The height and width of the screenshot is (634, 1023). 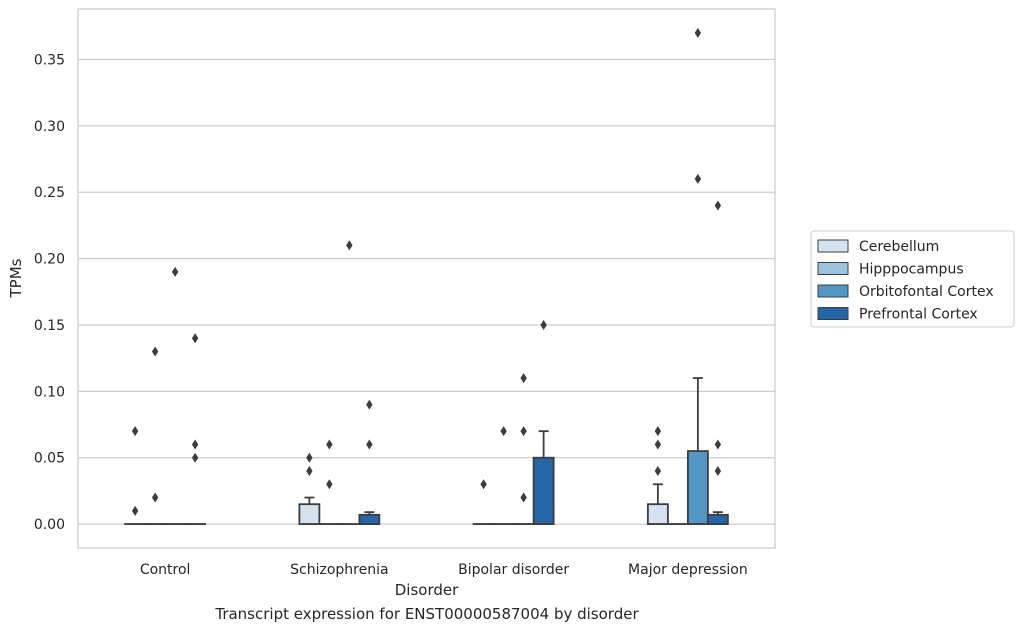 What do you see at coordinates (926, 292) in the screenshot?
I see `legend-entry: Orbitofontal Cortex` at bounding box center [926, 292].